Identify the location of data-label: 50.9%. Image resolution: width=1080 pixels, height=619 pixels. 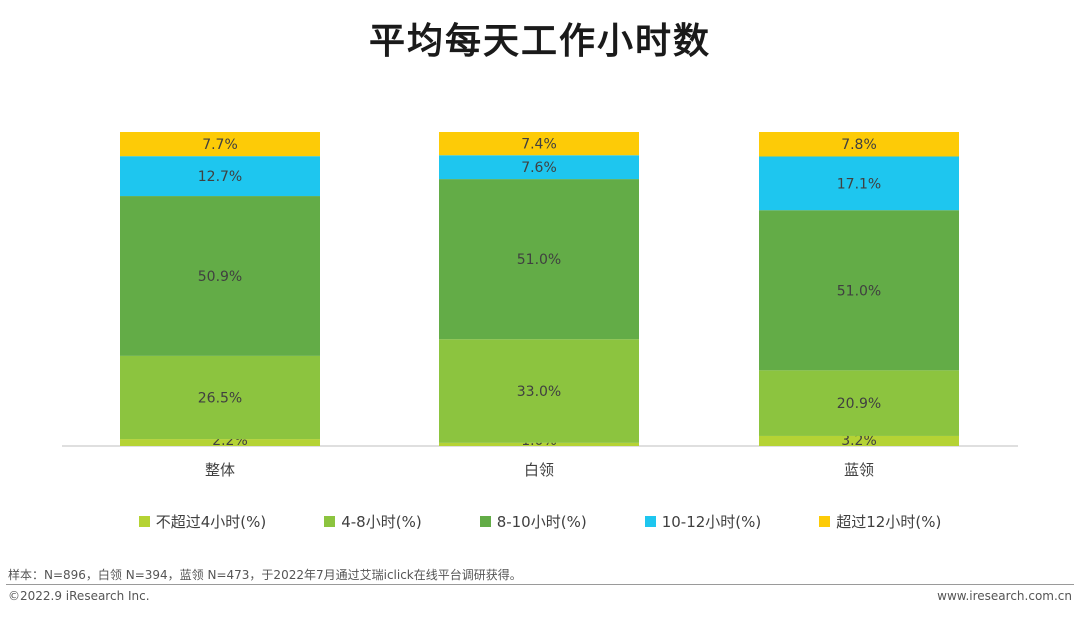
(220, 277).